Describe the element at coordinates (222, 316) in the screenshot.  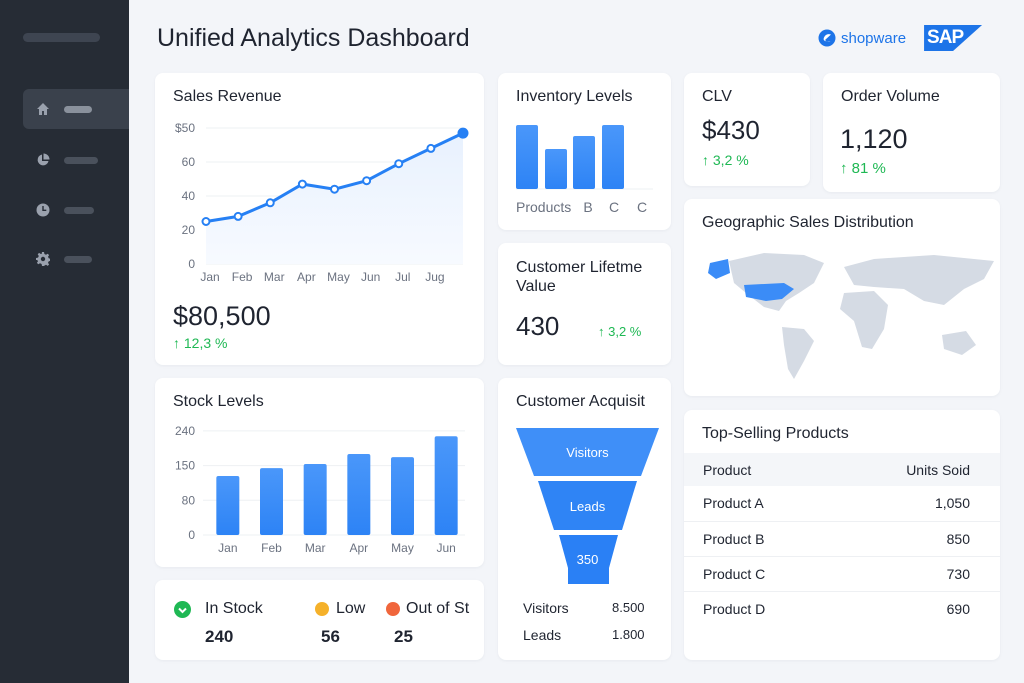
I see `sales-total: $80,500` at that location.